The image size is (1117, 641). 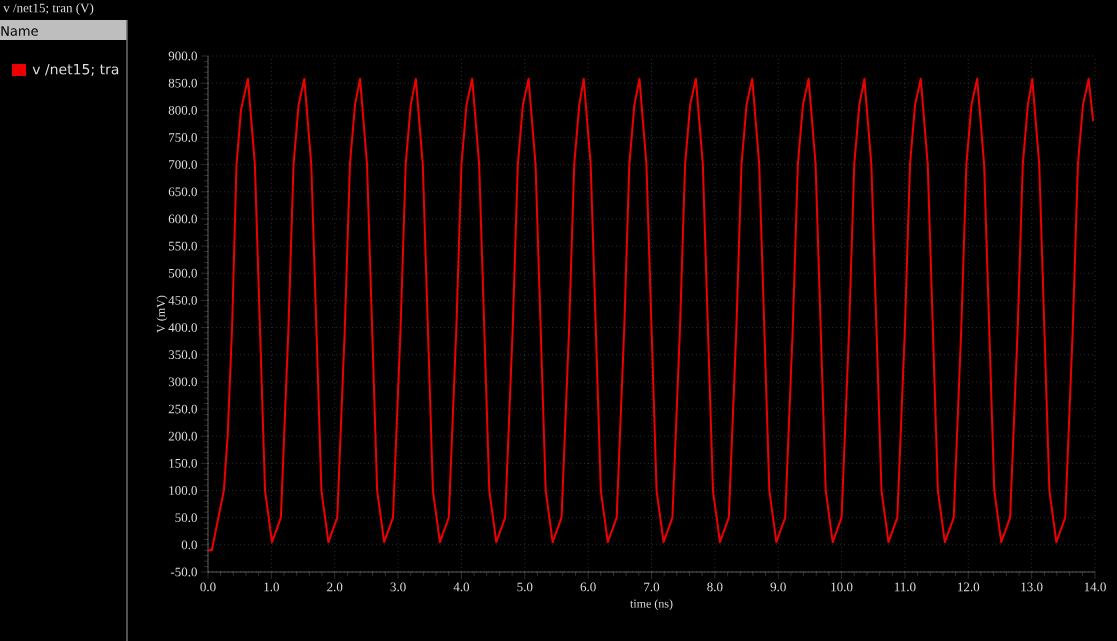 I want to click on y-tick-label: 0.0, so click(x=189, y=545).